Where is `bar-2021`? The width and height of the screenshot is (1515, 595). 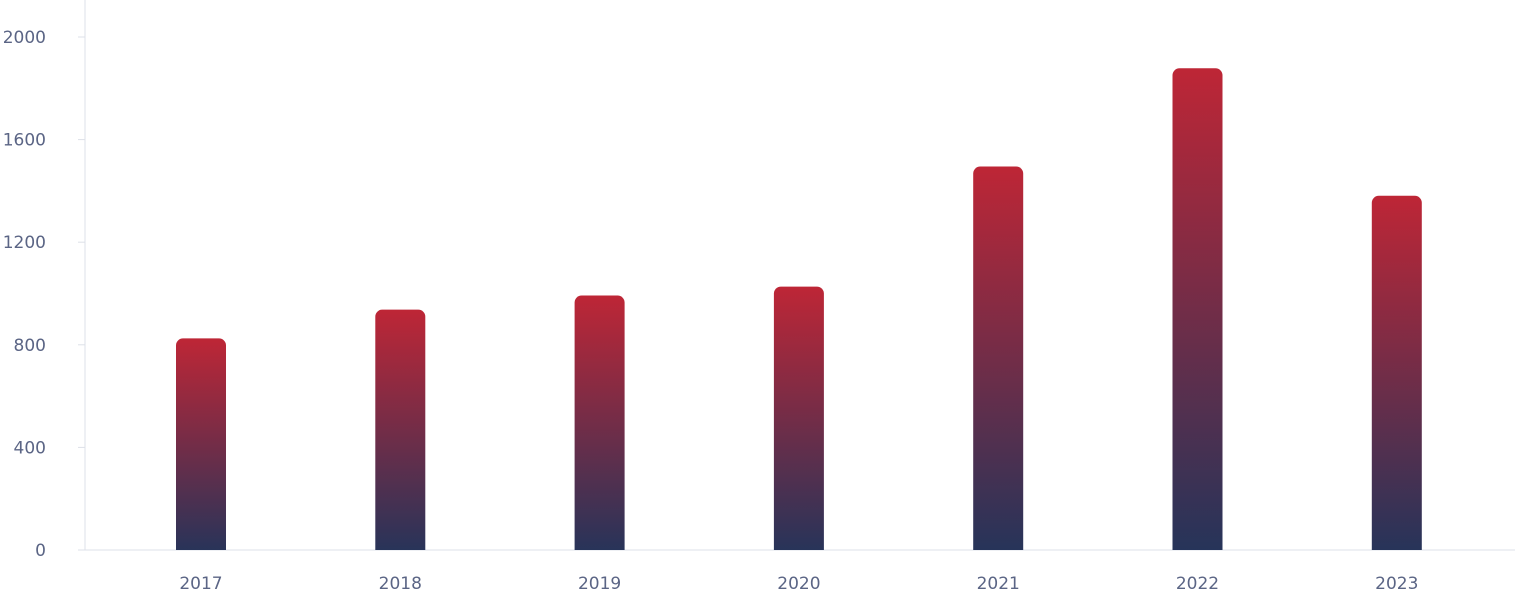
bar-2021 is located at coordinates (998, 358).